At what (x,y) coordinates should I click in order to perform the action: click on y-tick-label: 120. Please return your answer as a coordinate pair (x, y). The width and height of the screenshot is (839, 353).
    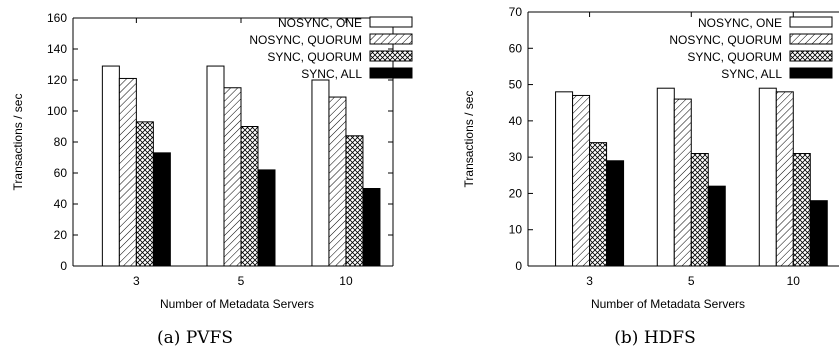
    Looking at the image, I should click on (57, 80).